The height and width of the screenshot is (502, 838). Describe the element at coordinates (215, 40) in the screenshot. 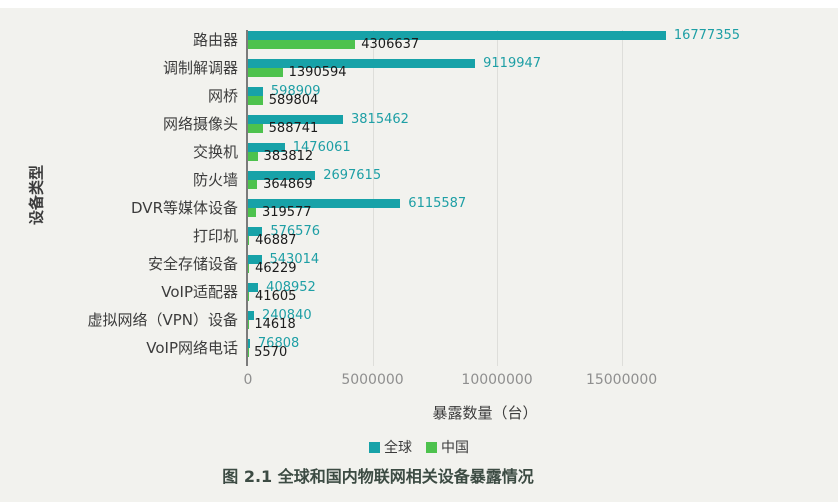

I see `category-label: 路由器` at that location.